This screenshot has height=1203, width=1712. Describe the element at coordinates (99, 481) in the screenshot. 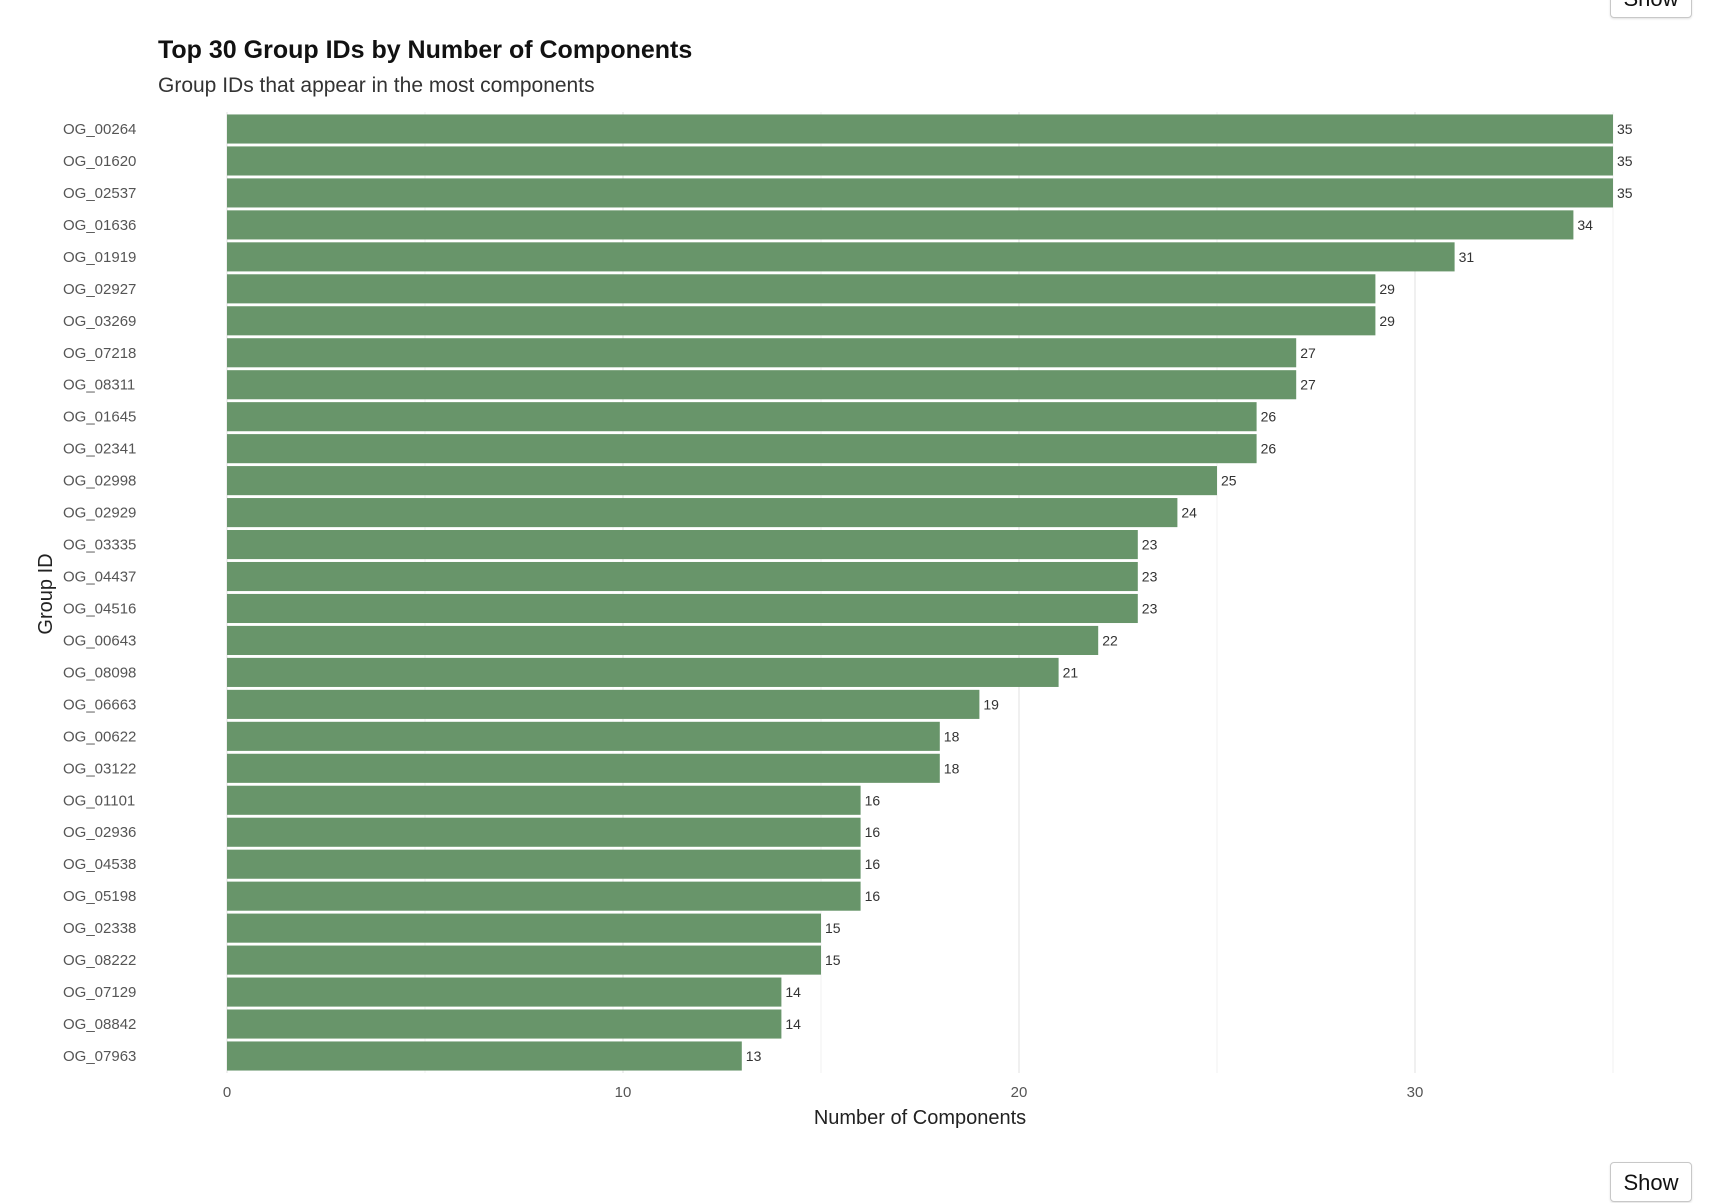

I see `category-label: OG_02998` at that location.